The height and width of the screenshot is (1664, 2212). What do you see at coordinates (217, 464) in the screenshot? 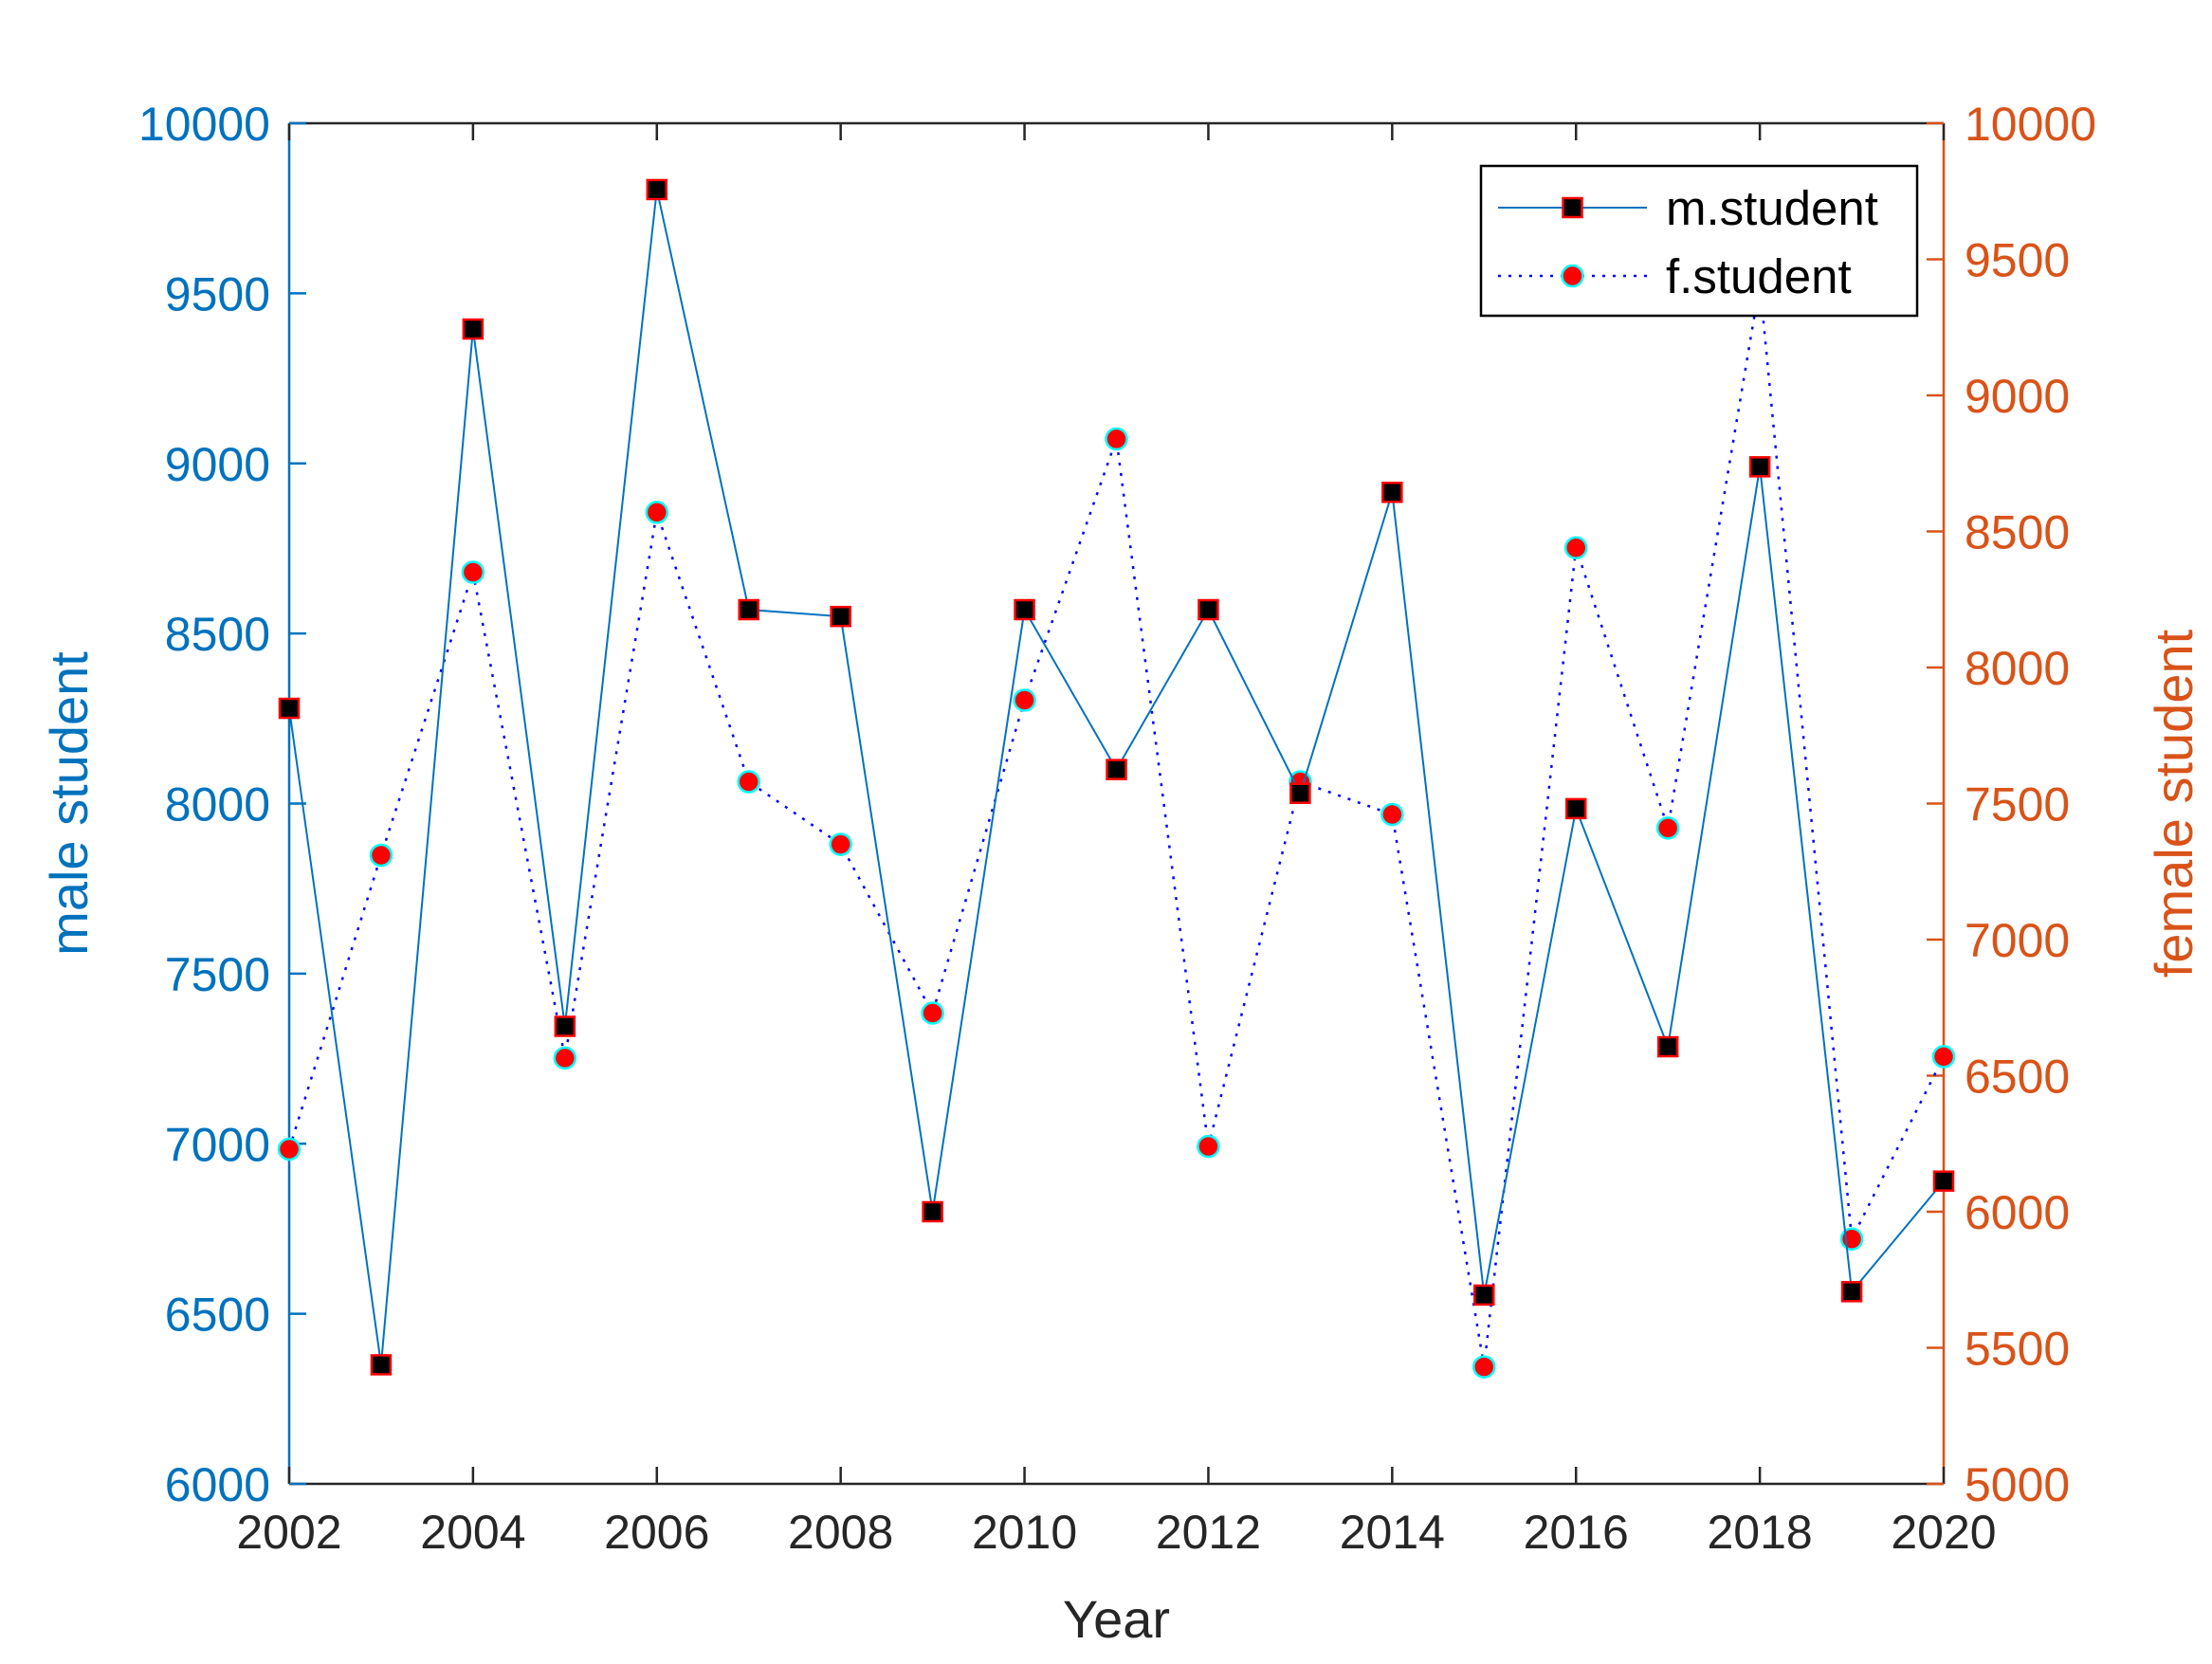
I see `y-left-tick-label: 9000` at bounding box center [217, 464].